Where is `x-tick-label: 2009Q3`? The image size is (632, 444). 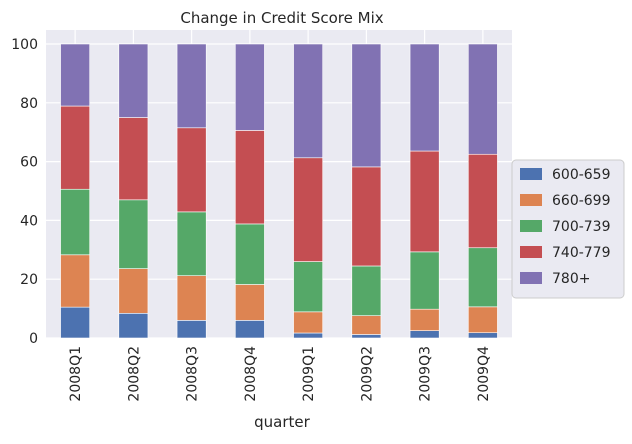 x-tick-label: 2009Q3 is located at coordinates (426, 374).